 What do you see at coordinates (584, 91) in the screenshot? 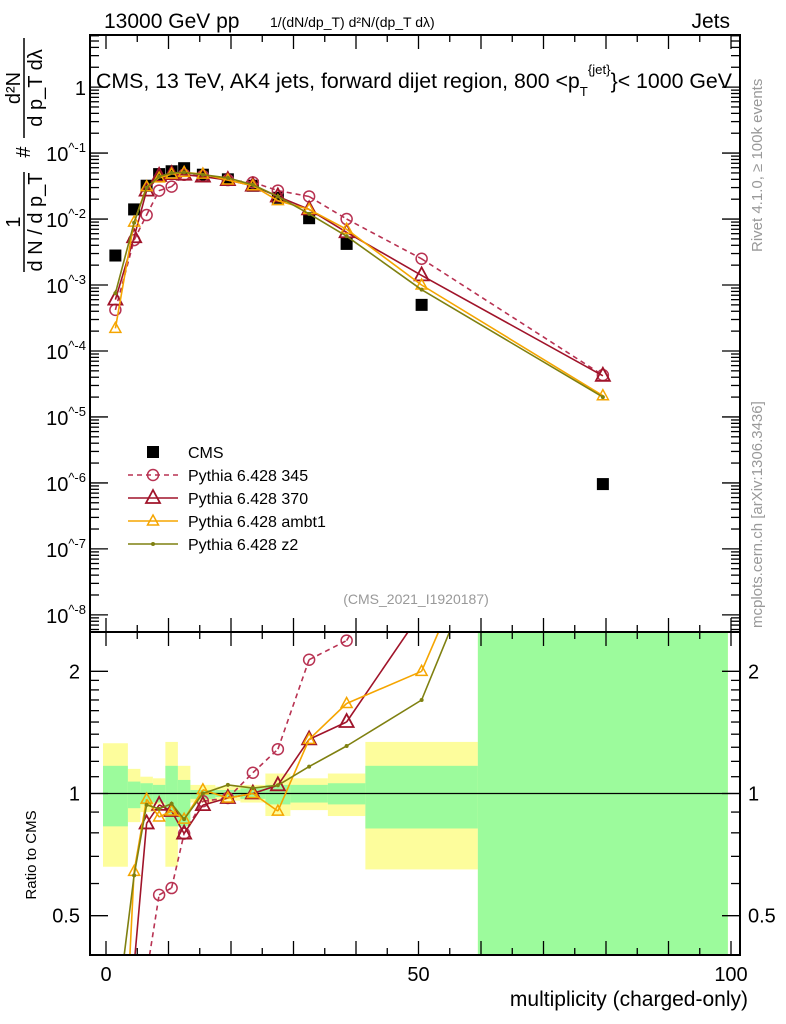
I see `title-sub: T` at bounding box center [584, 91].